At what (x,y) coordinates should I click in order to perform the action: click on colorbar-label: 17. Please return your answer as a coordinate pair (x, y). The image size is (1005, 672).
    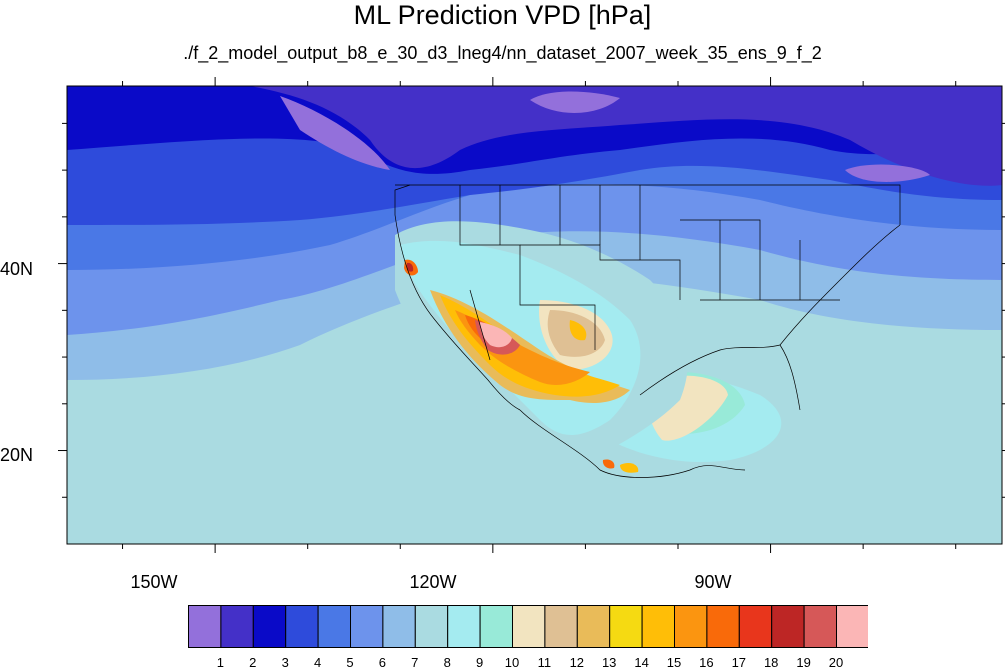
    Looking at the image, I should click on (739, 662).